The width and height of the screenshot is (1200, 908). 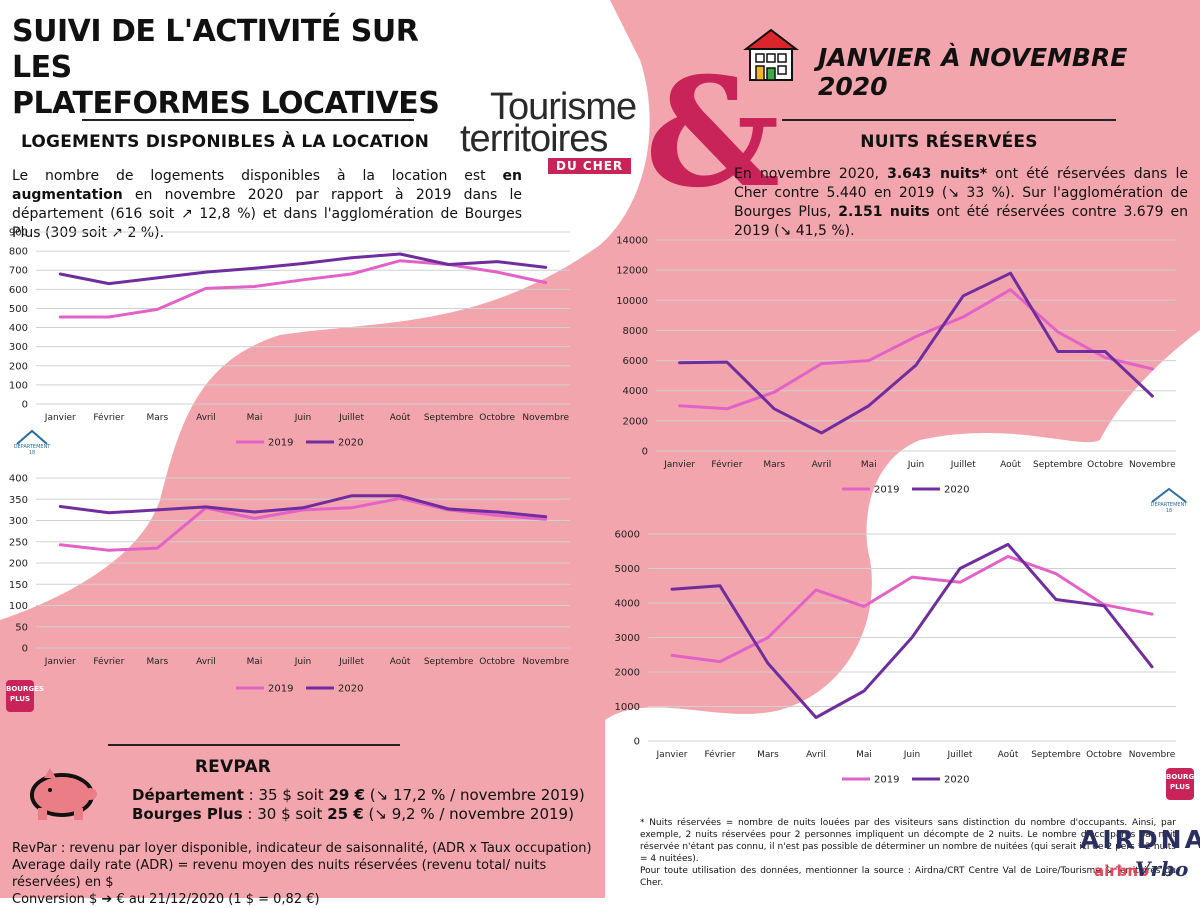 What do you see at coordinates (18, 542) in the screenshot?
I see `y-tick-label: 250` at bounding box center [18, 542].